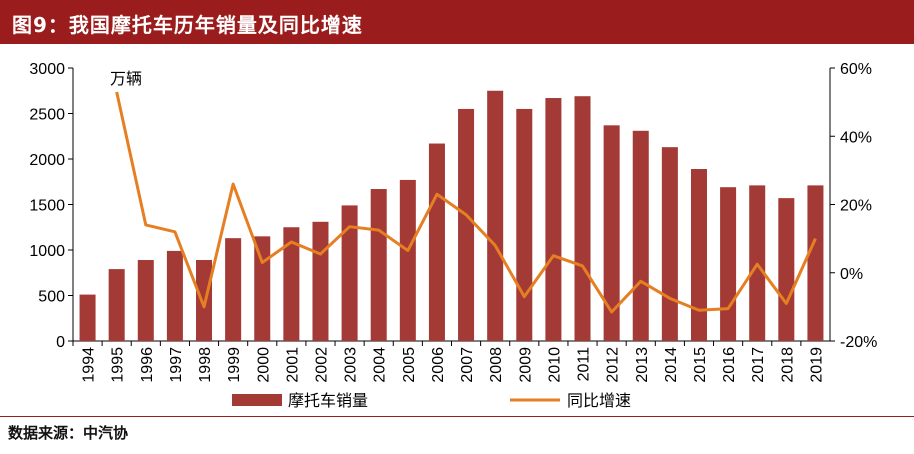 Image resolution: width=914 pixels, height=454 pixels. I want to click on x-tick-label: 2010, so click(554, 365).